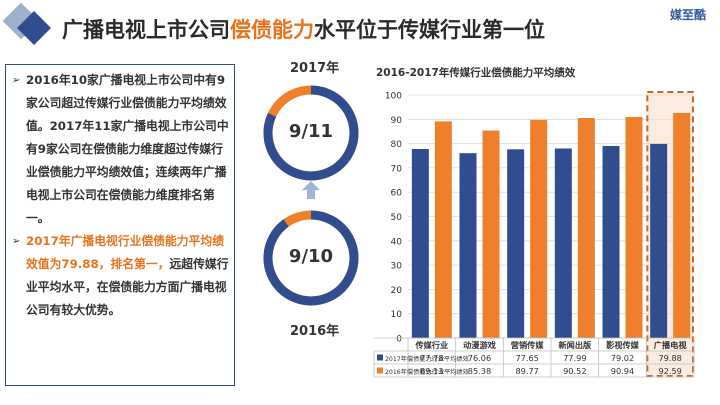 This screenshot has width=720, height=405. What do you see at coordinates (623, 345) in the screenshot?
I see `x-tick-label: 影视传媒` at bounding box center [623, 345].